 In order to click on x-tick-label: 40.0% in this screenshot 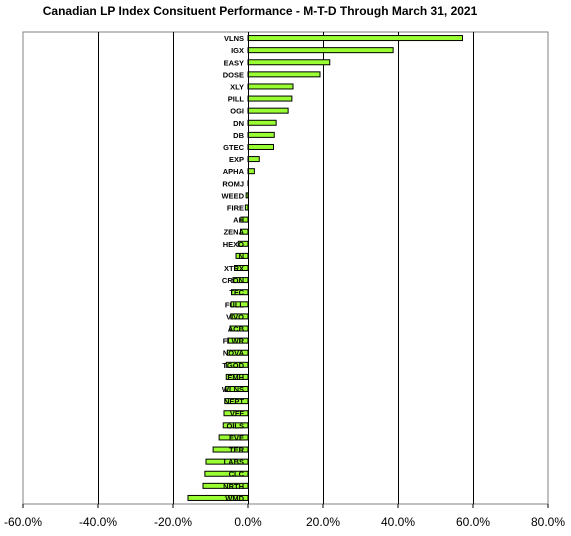, I will do `click(398, 522)`.